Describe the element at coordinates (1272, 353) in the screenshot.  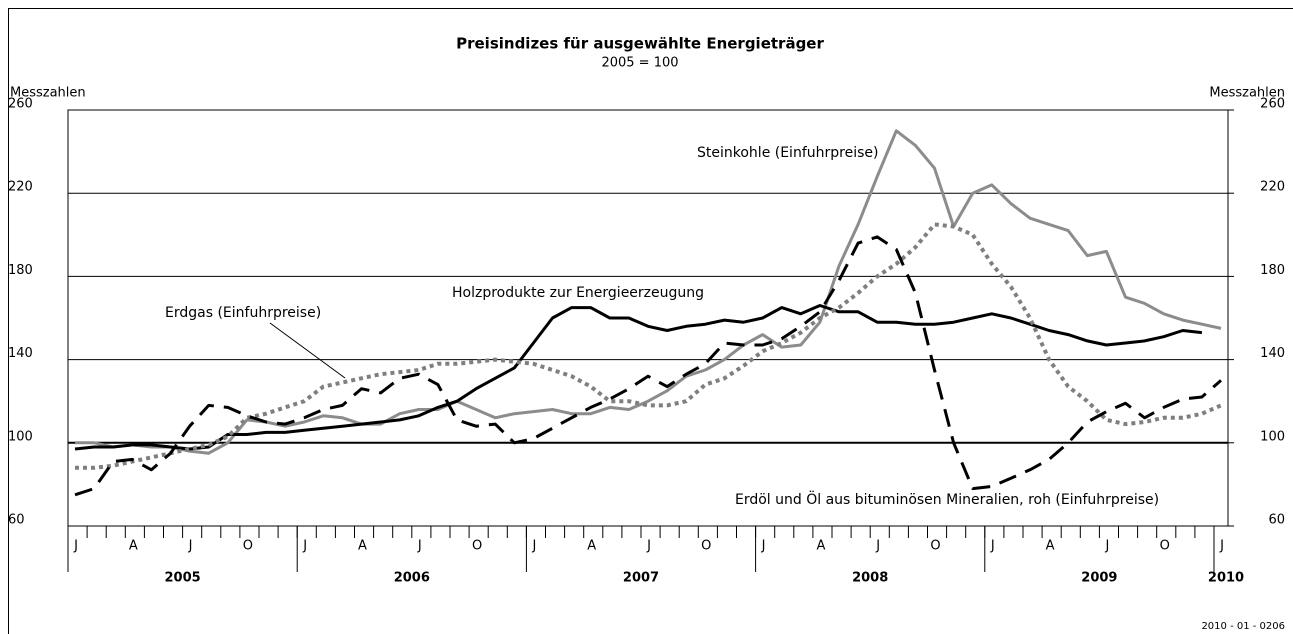
I see `y2-tick-label: 140` at that location.